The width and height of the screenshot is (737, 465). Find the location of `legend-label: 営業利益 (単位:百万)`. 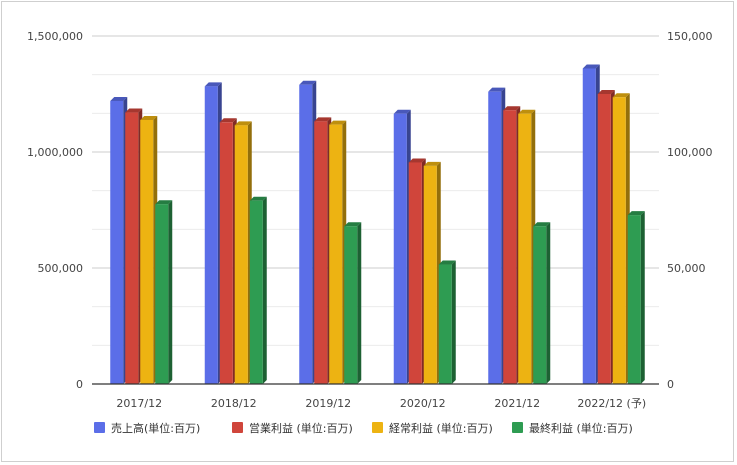

legend-label: 営業利益 (単位:百万) is located at coordinates (301, 428).